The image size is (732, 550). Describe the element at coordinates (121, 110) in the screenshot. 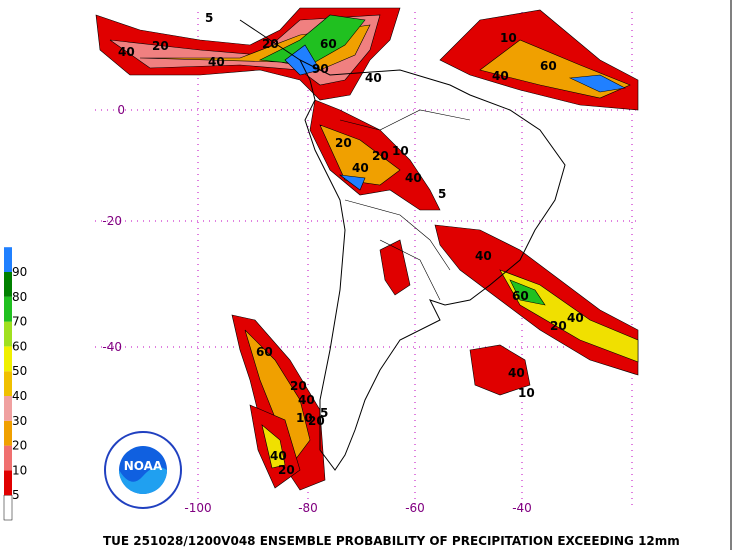

I see `lat-label: 0` at that location.